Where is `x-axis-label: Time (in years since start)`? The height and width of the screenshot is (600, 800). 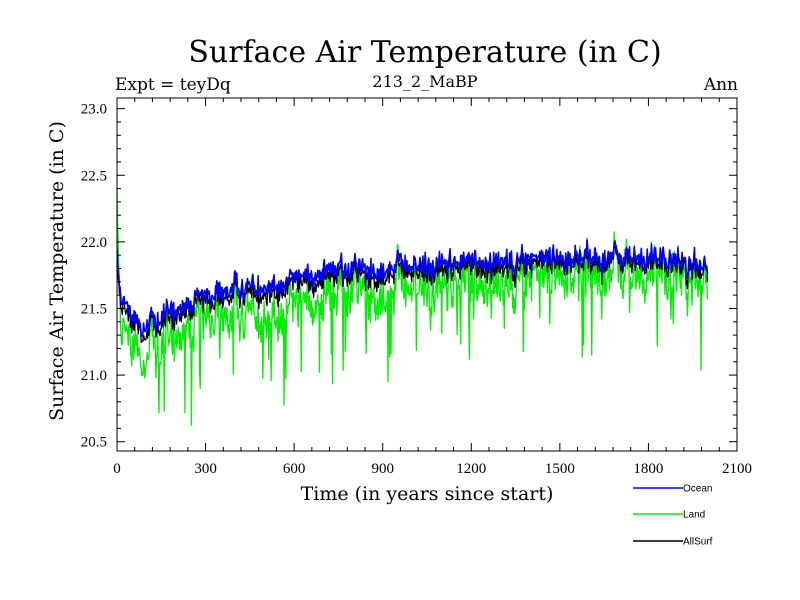 x-axis-label: Time (in years since start) is located at coordinates (427, 494).